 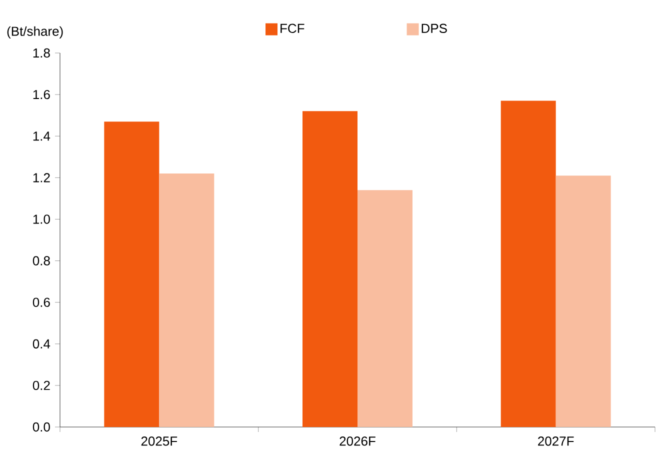 I want to click on y-tick-label: 0.4, so click(x=41, y=343).